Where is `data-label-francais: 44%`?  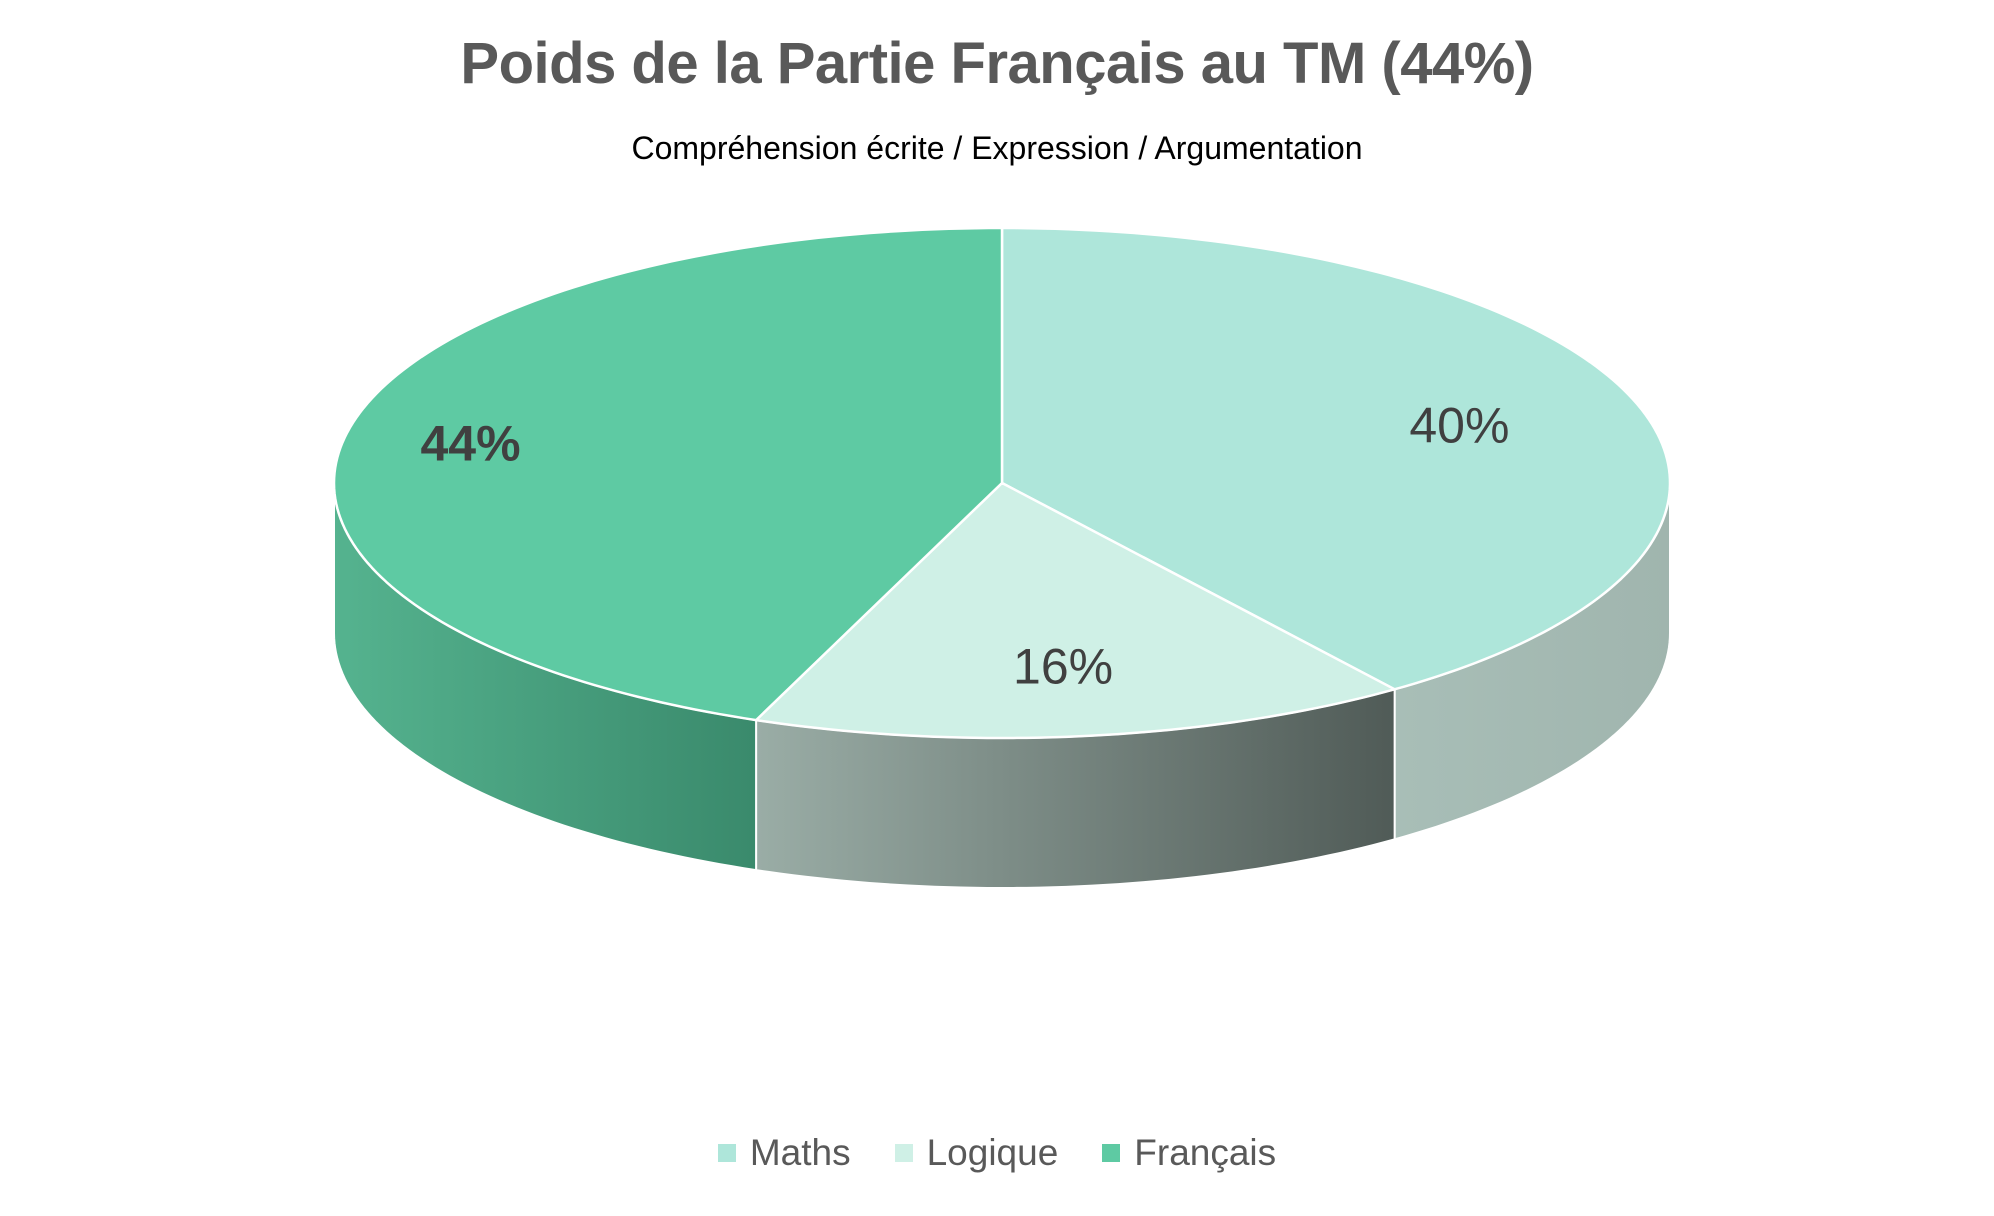
data-label-francais: 44% is located at coordinates (470, 443).